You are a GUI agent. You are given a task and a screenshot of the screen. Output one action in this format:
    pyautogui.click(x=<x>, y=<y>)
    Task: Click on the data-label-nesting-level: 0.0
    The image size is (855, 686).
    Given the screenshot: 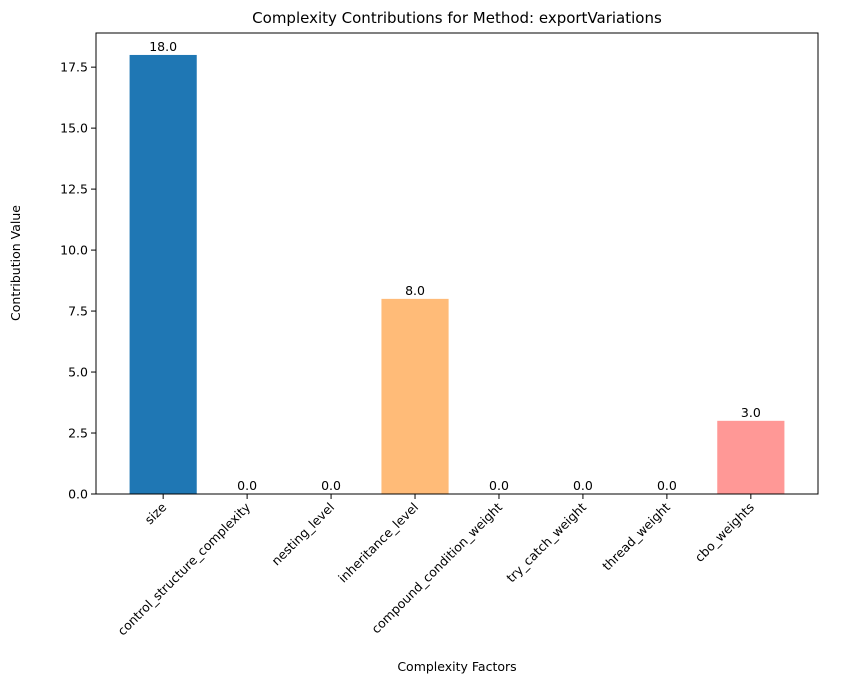 What is the action you would take?
    pyautogui.click(x=331, y=485)
    